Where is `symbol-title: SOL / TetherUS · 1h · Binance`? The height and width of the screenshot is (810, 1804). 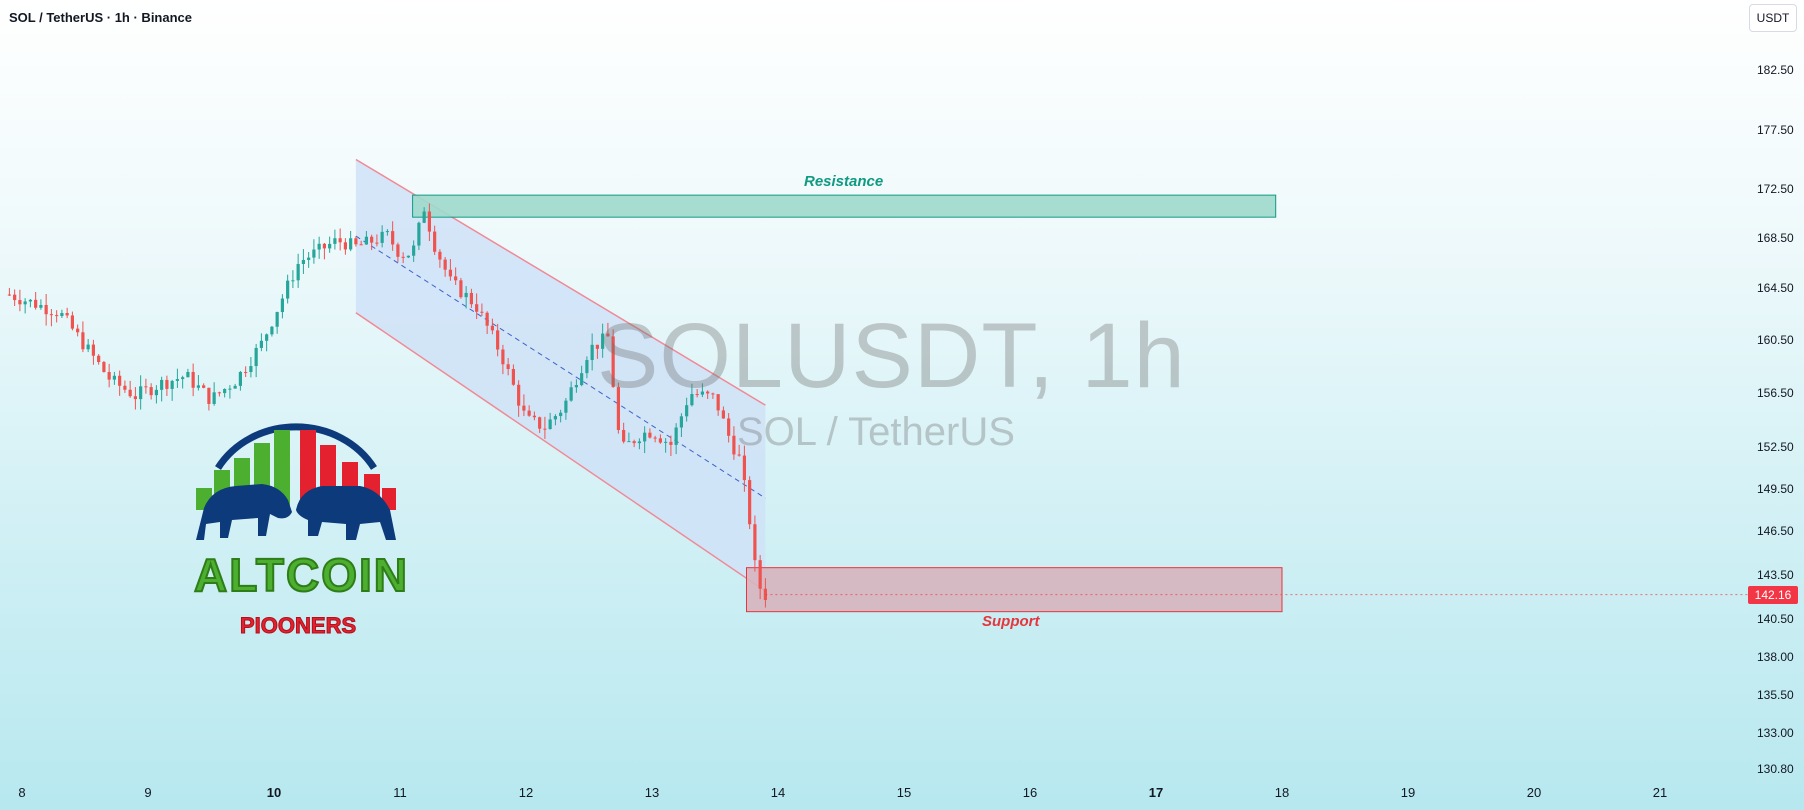
symbol-title: SOL / TetherUS · 1h · Binance is located at coordinates (100, 17).